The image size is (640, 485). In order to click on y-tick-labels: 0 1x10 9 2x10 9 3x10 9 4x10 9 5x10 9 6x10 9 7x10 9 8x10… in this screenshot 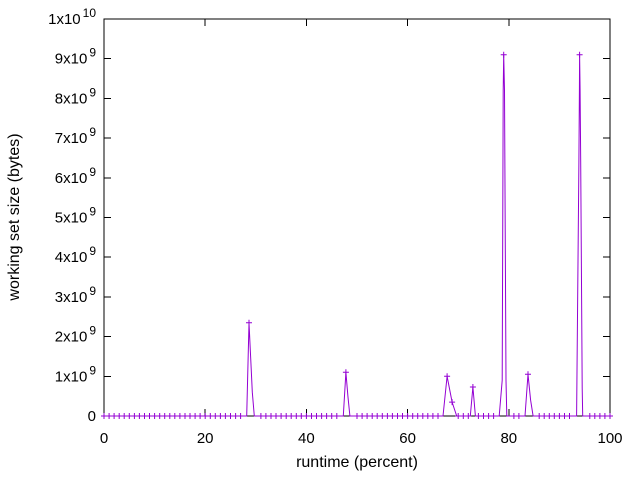, I will do `click(72, 215)`.